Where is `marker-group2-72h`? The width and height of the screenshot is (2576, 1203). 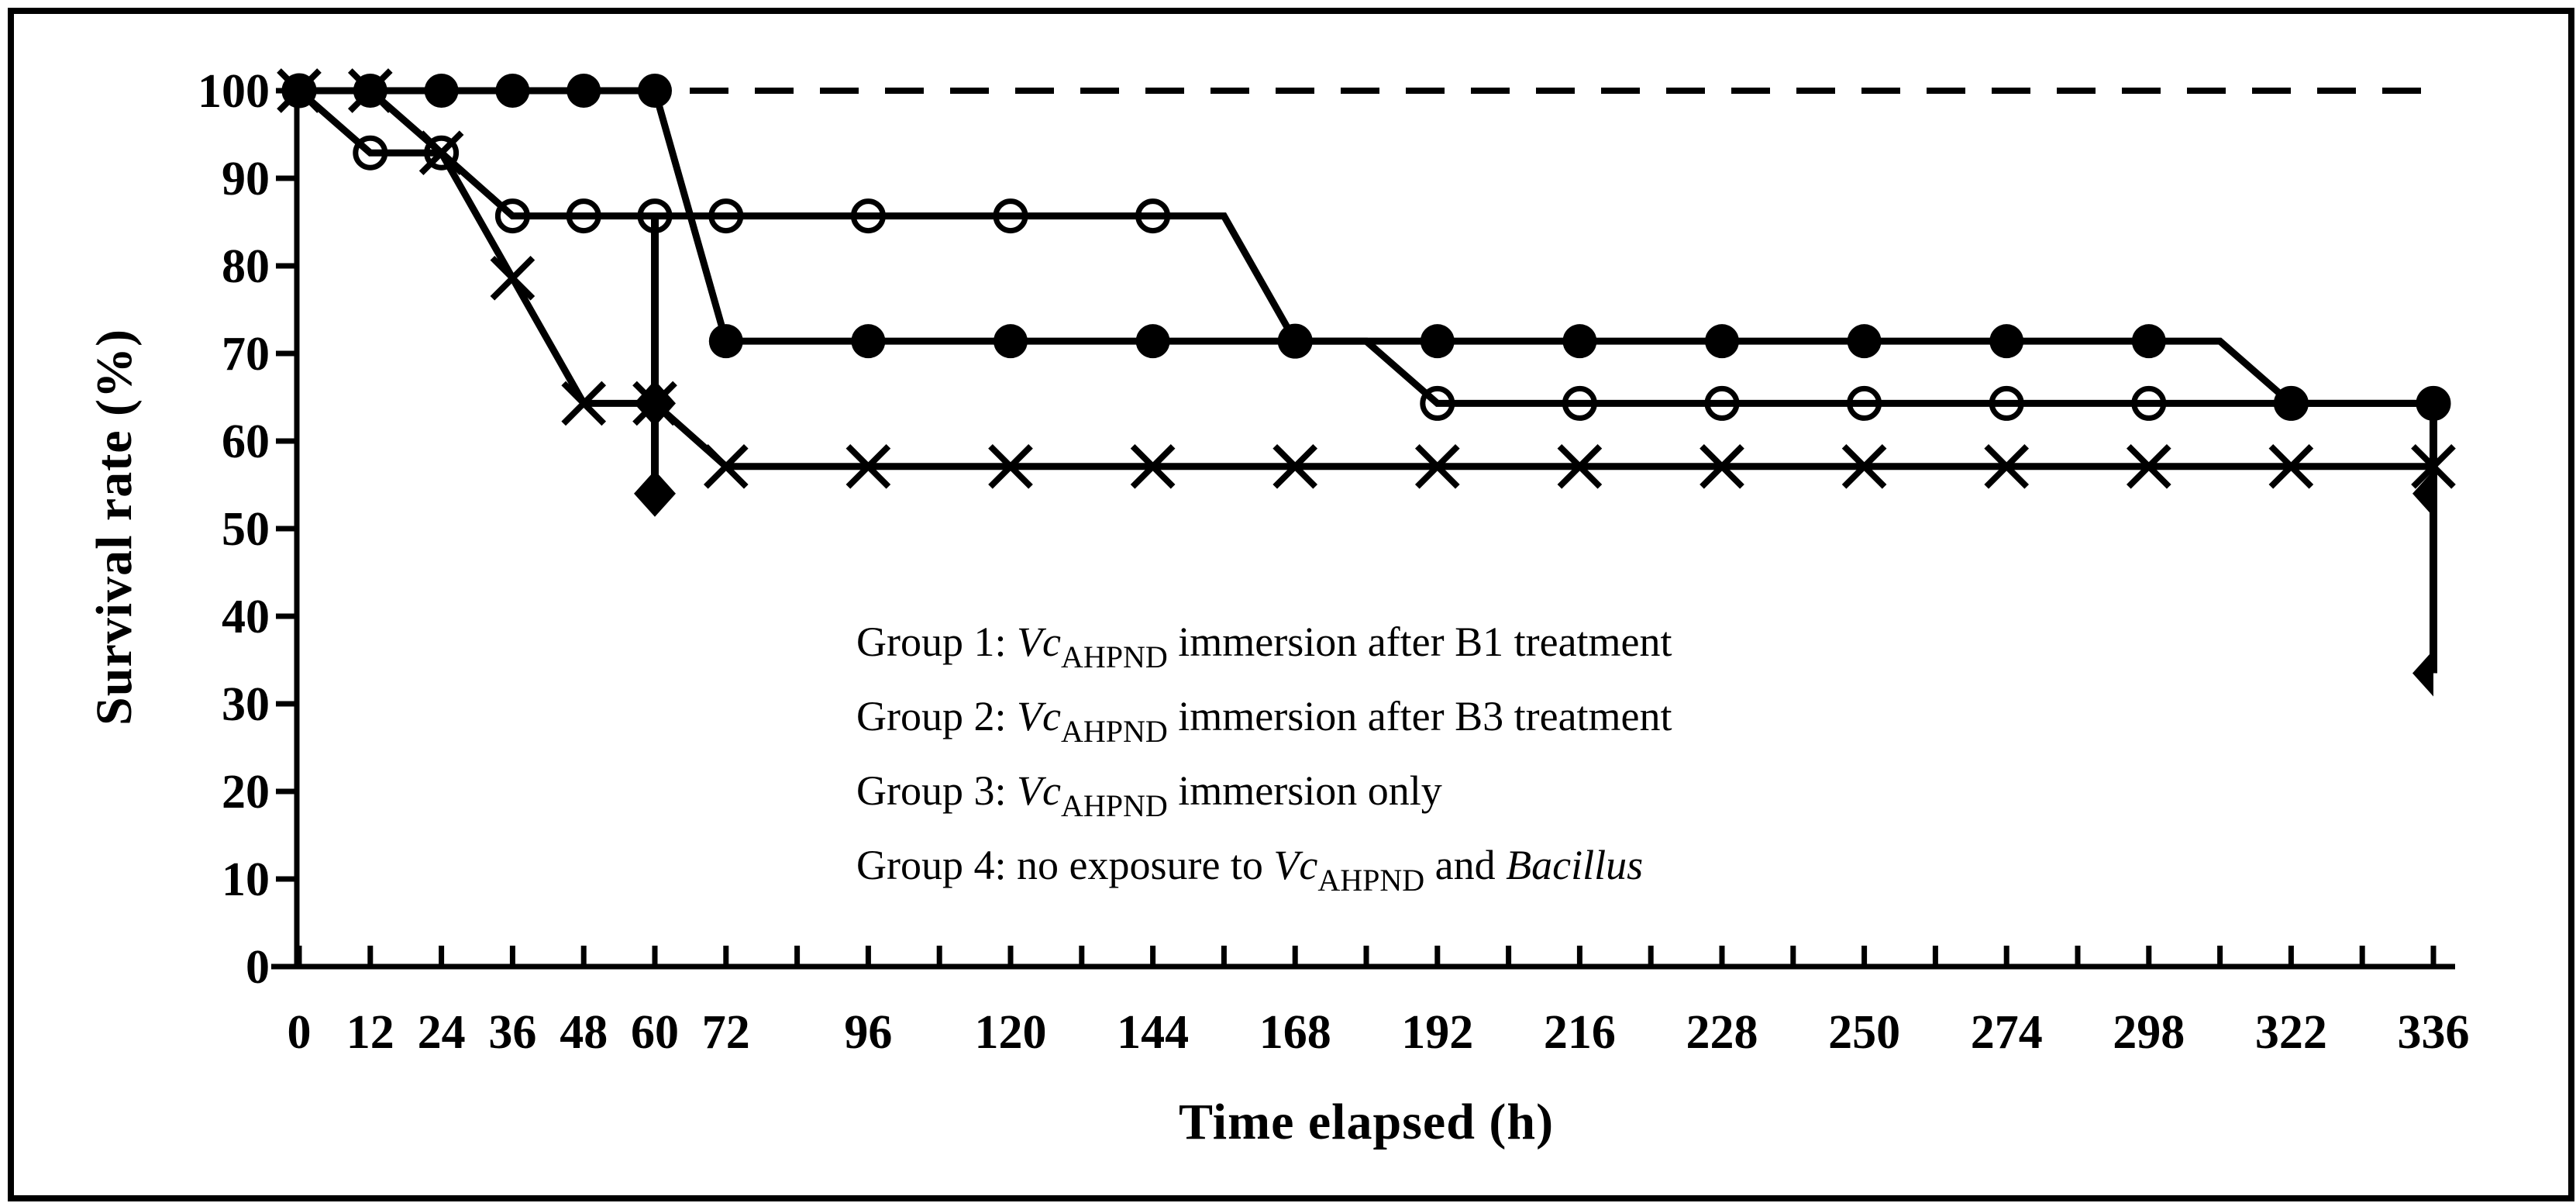
marker-group2-72h is located at coordinates (726, 216).